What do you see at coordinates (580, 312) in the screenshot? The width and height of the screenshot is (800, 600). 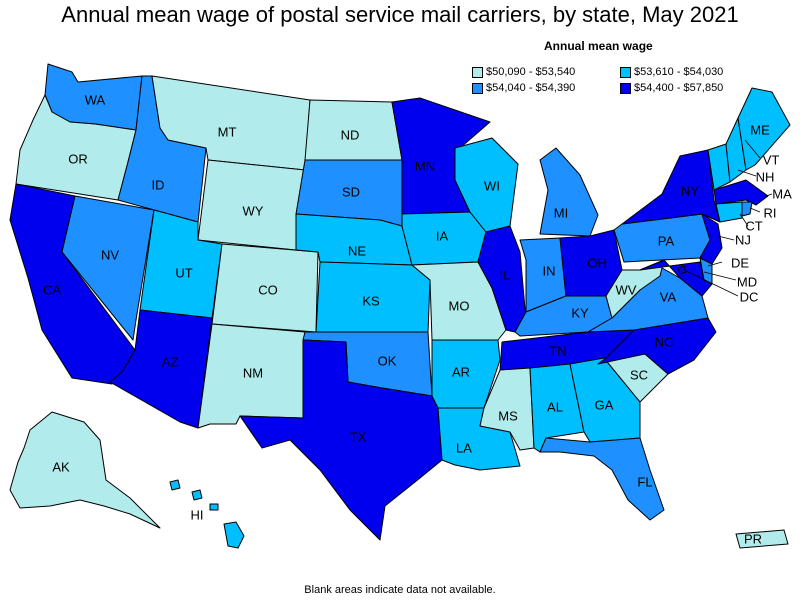 I see `state-label-ky: KY` at bounding box center [580, 312].